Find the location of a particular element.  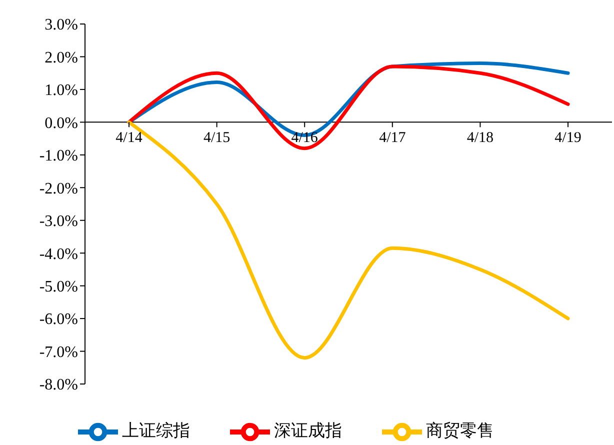

x-tick-label: 4/18 is located at coordinates (480, 138).